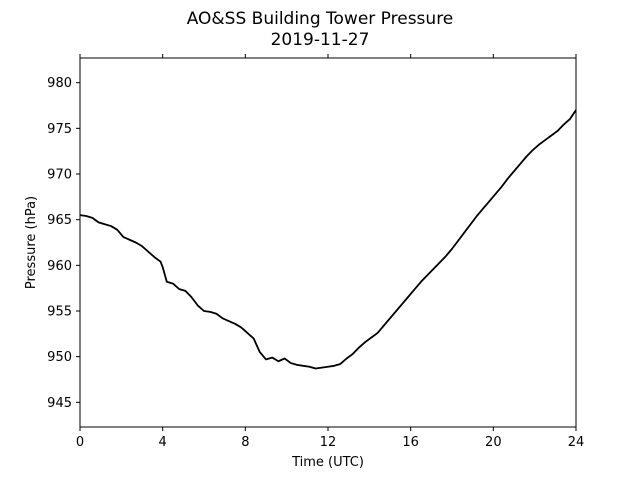 The width and height of the screenshot is (640, 480). What do you see at coordinates (328, 442) in the screenshot?
I see `x-tick-label: 12` at bounding box center [328, 442].